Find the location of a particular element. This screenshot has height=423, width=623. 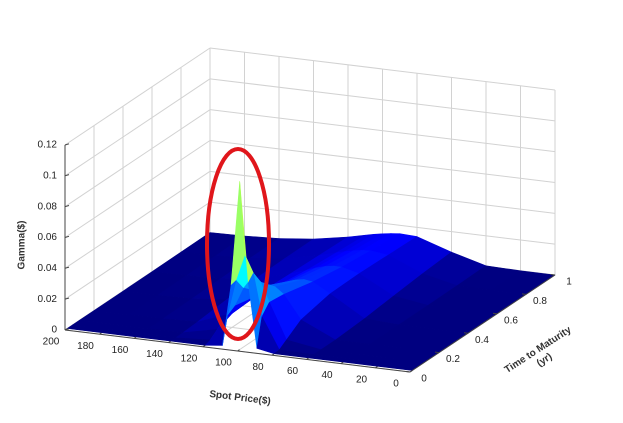

z-tick-label: 0.1 is located at coordinates (50, 175).